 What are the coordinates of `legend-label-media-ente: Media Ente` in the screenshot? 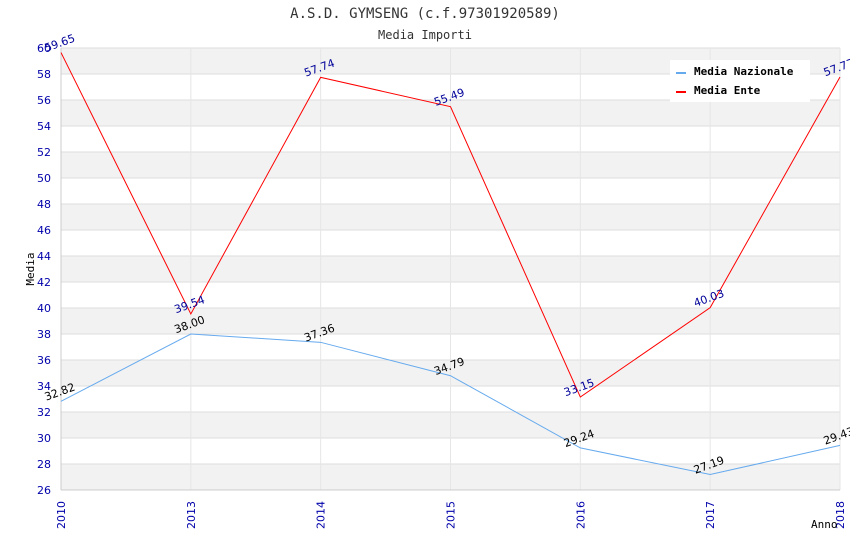 It's located at (727, 90).